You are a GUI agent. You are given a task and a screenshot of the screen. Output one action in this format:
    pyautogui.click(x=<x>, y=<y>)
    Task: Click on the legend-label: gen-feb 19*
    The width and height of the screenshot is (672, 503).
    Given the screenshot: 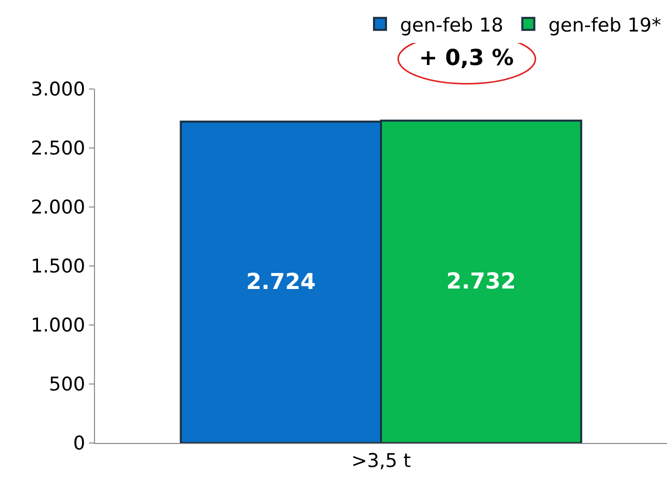 What is the action you would take?
    pyautogui.click(x=605, y=25)
    